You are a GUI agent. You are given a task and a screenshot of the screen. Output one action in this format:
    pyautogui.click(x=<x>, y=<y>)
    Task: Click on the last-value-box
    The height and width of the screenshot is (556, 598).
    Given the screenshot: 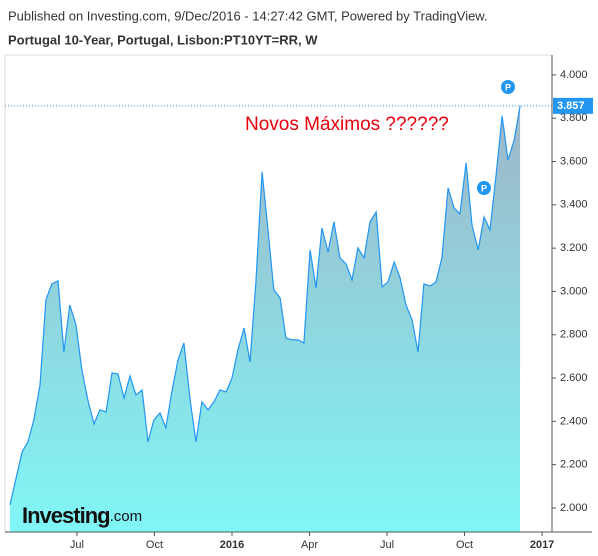 What is the action you would take?
    pyautogui.click(x=573, y=105)
    